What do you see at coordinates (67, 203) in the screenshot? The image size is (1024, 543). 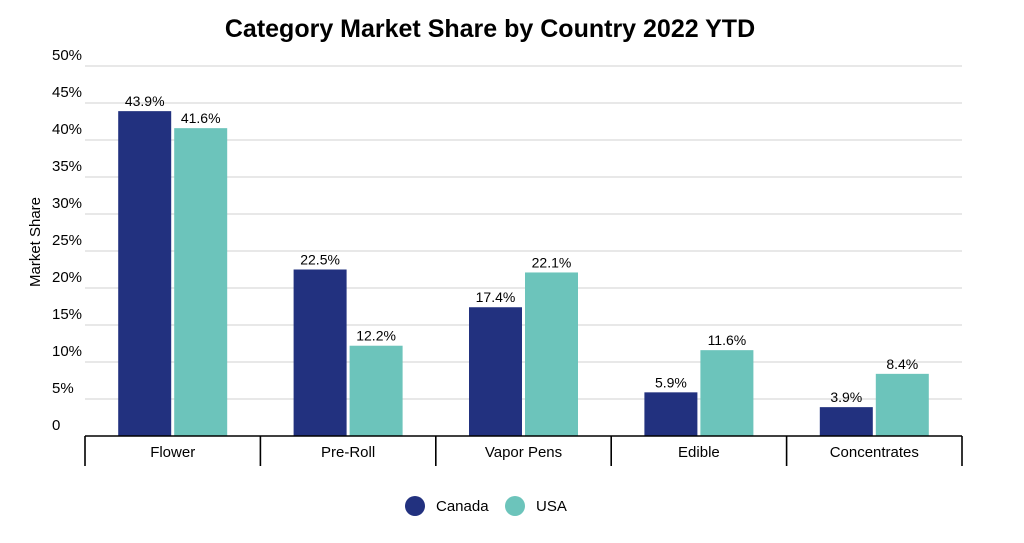 I see `y-tick-label: 30%` at bounding box center [67, 203].